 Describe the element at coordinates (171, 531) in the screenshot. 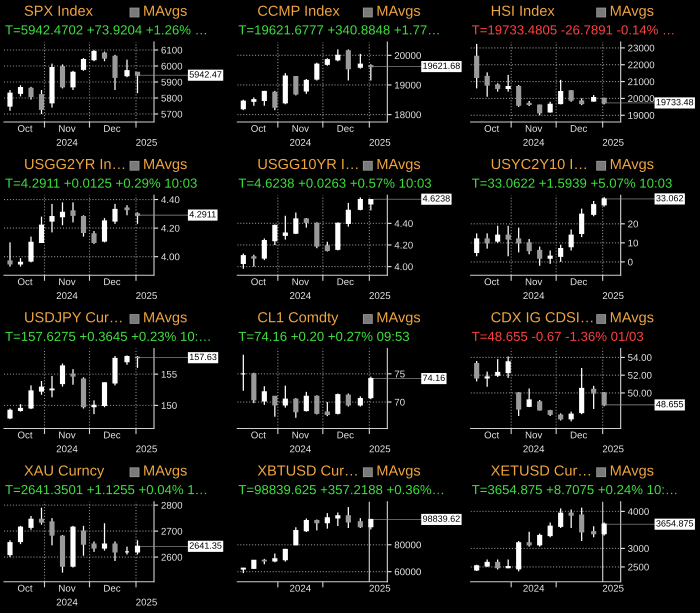

I see `y-tick-label: 2700` at that location.